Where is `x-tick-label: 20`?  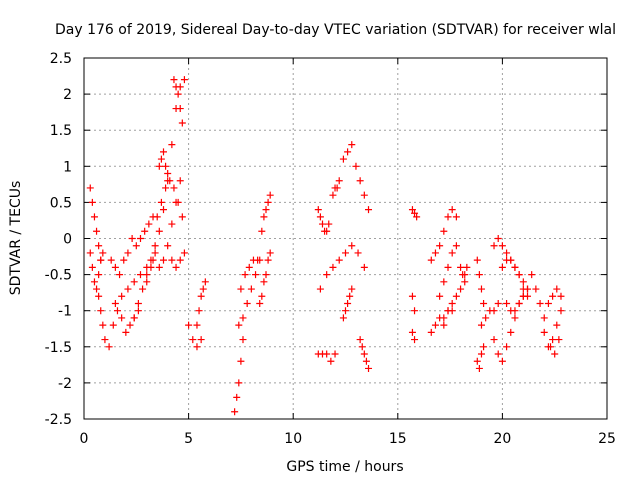
x-tick-label: 20 is located at coordinates (502, 439).